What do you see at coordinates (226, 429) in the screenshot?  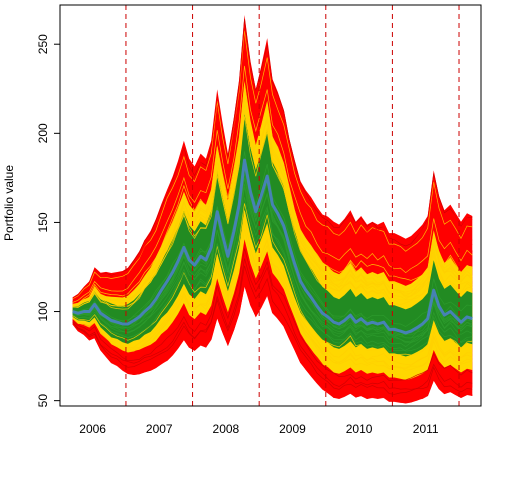 I see `x-year-label: 2008` at bounding box center [226, 429].